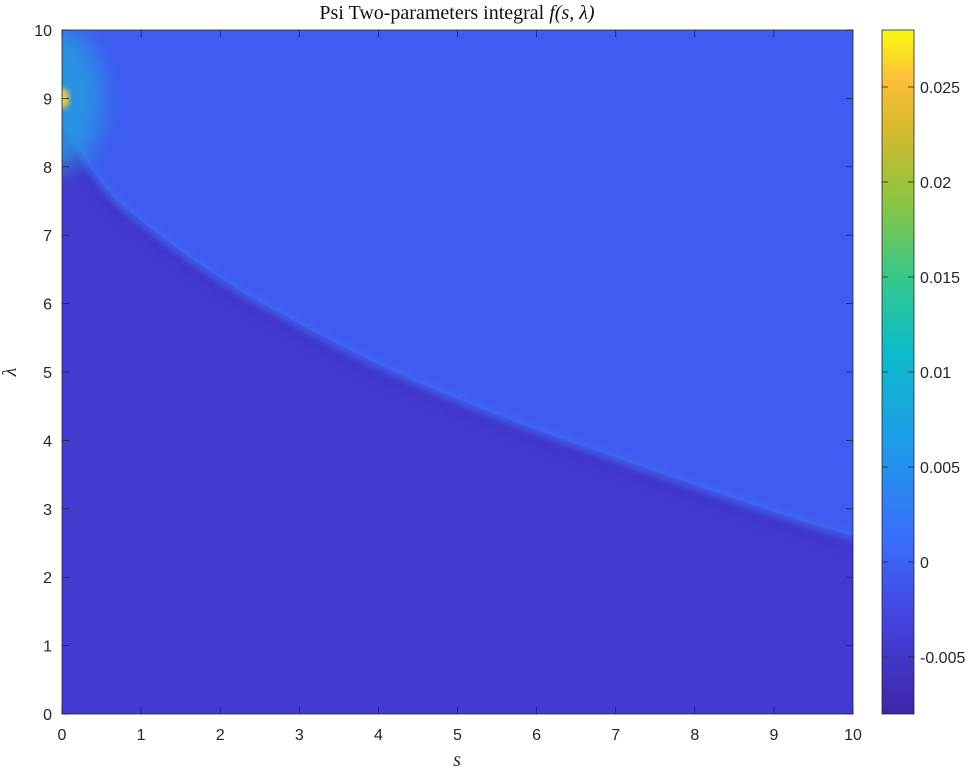  Describe the element at coordinates (935, 183) in the screenshot. I see `colorbar-tick-label: 0.02` at that location.